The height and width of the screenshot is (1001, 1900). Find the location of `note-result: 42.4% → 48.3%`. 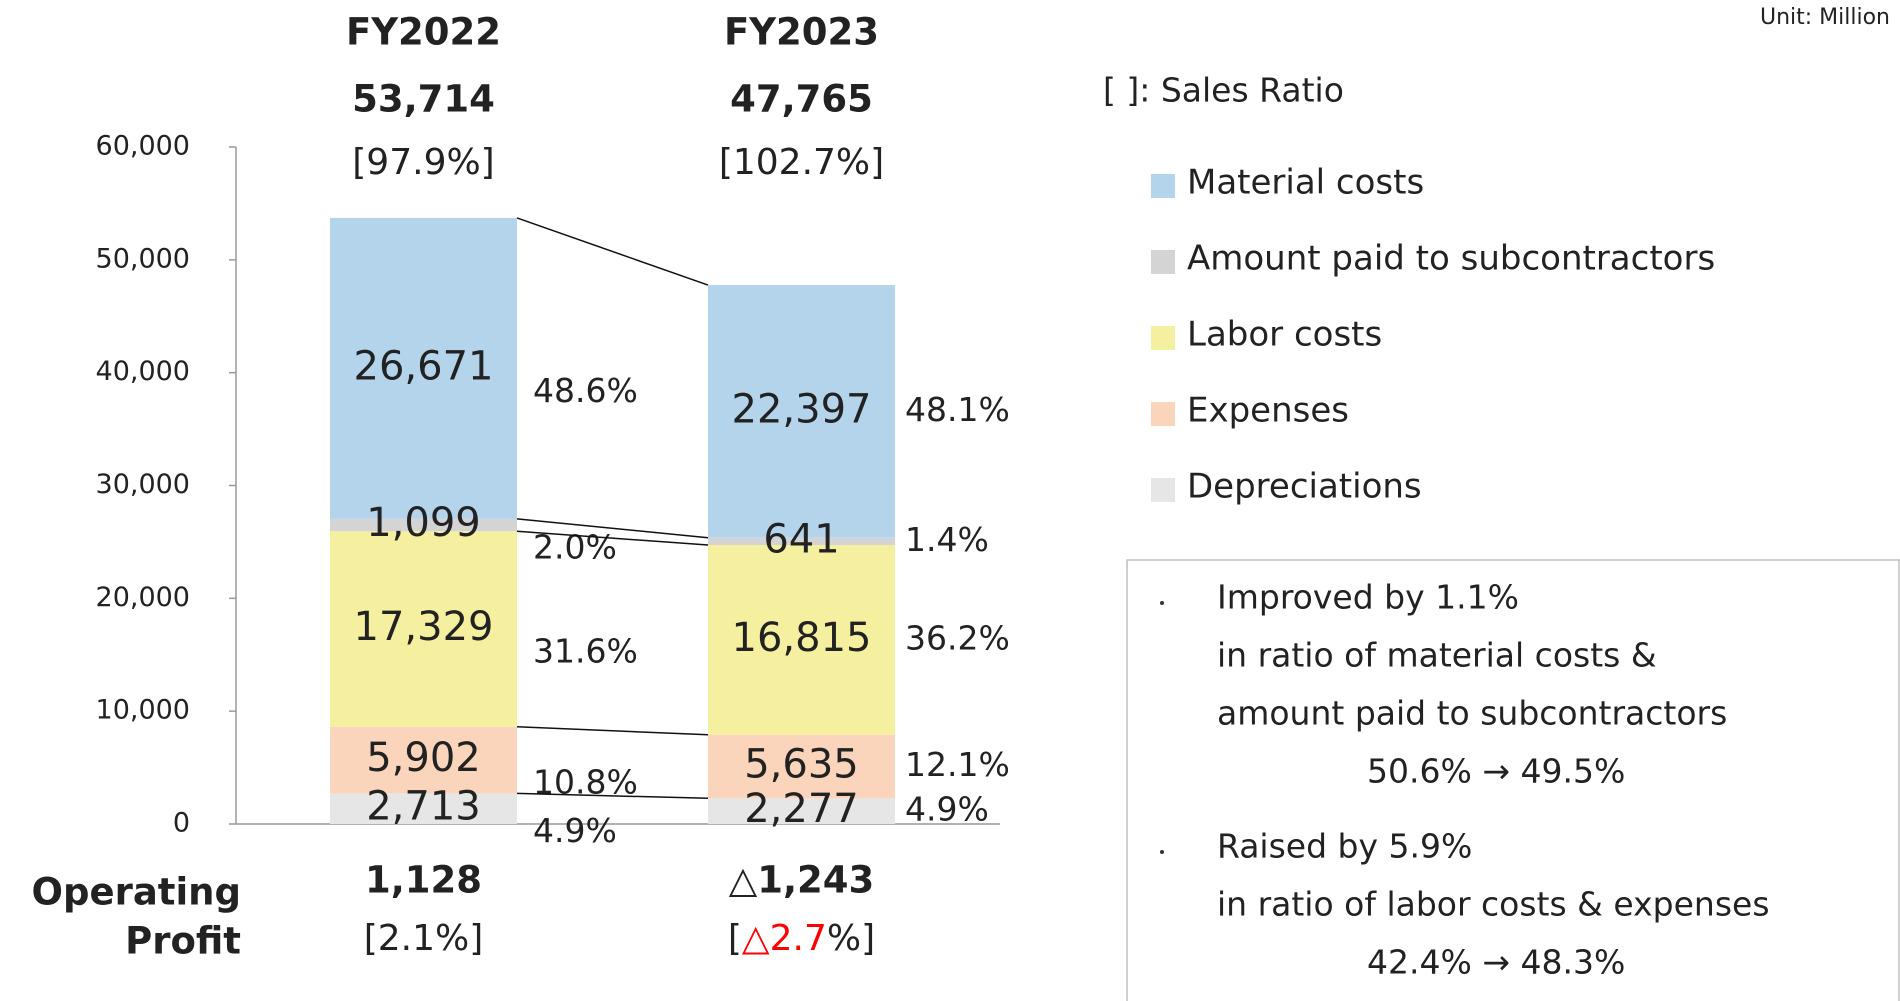

note-result: 42.4% → 48.3% is located at coordinates (1496, 962).